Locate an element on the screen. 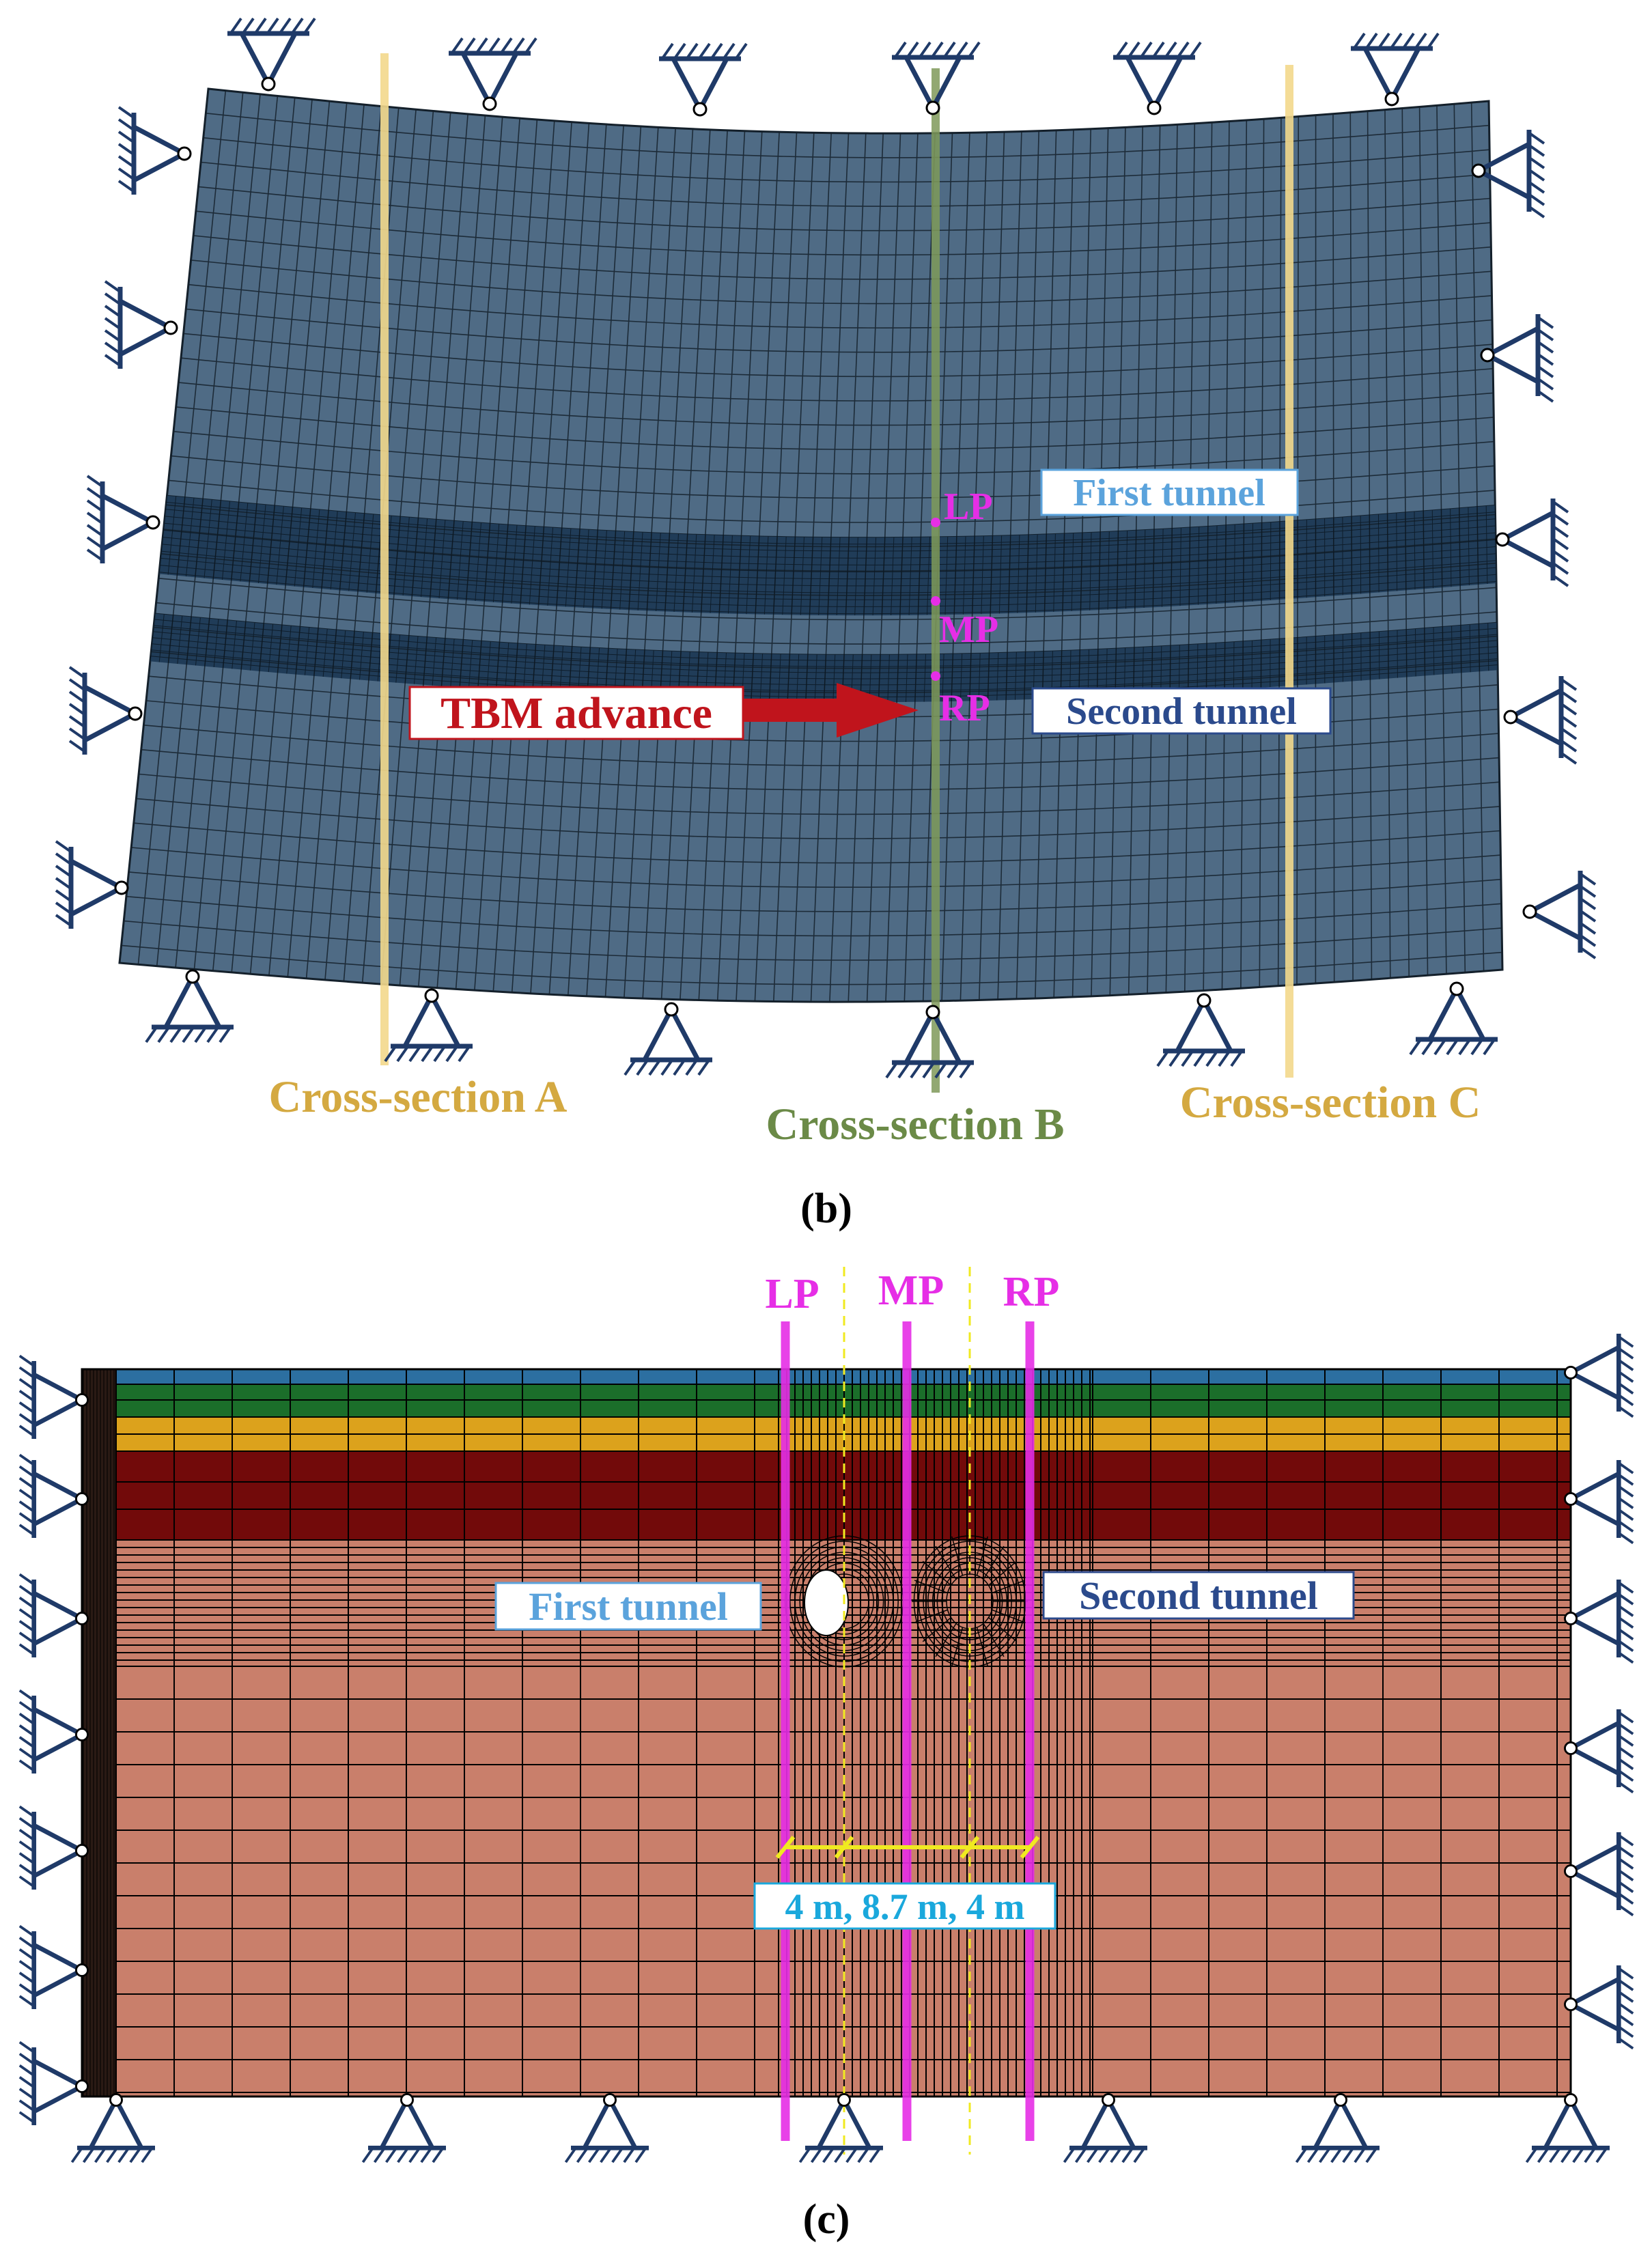 This screenshot has height=2257, width=1652. panel-c-caption: (c) is located at coordinates (827, 2219).